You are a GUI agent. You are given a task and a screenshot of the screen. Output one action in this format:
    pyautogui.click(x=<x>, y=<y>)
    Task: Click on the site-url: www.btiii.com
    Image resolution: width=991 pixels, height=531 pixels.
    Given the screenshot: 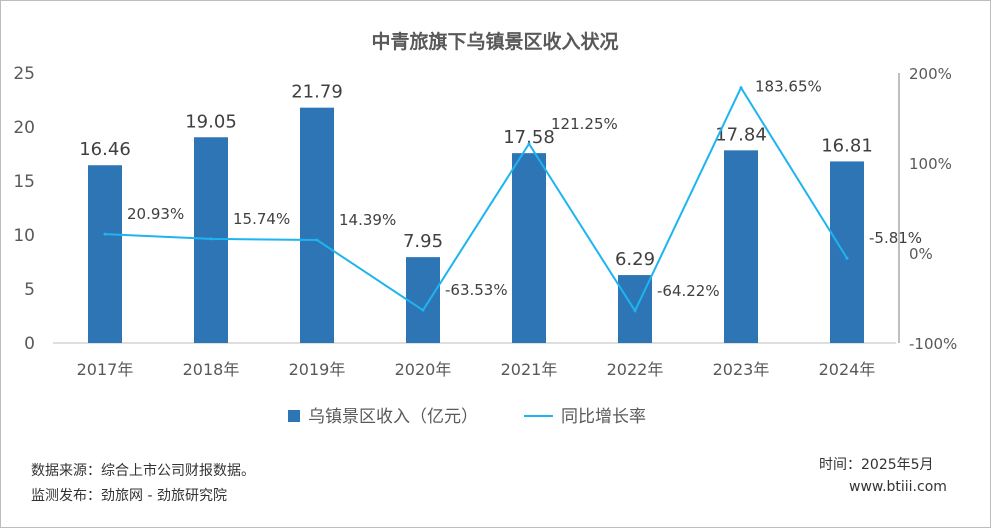 What is the action you would take?
    pyautogui.click(x=898, y=487)
    